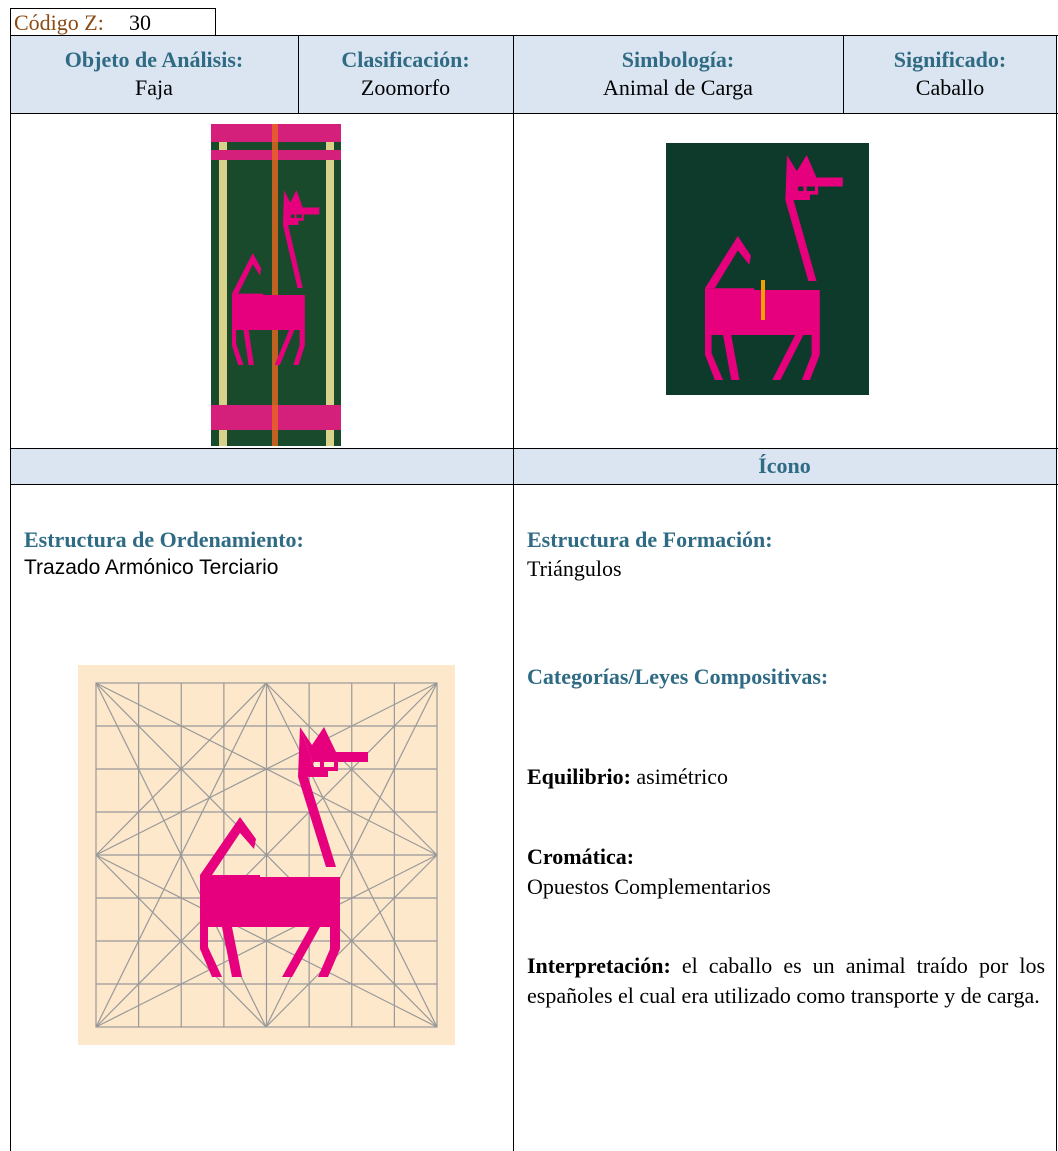 This screenshot has width=1058, height=1151. What do you see at coordinates (678, 87) in the screenshot?
I see `header-value: Animal de Carga` at bounding box center [678, 87].